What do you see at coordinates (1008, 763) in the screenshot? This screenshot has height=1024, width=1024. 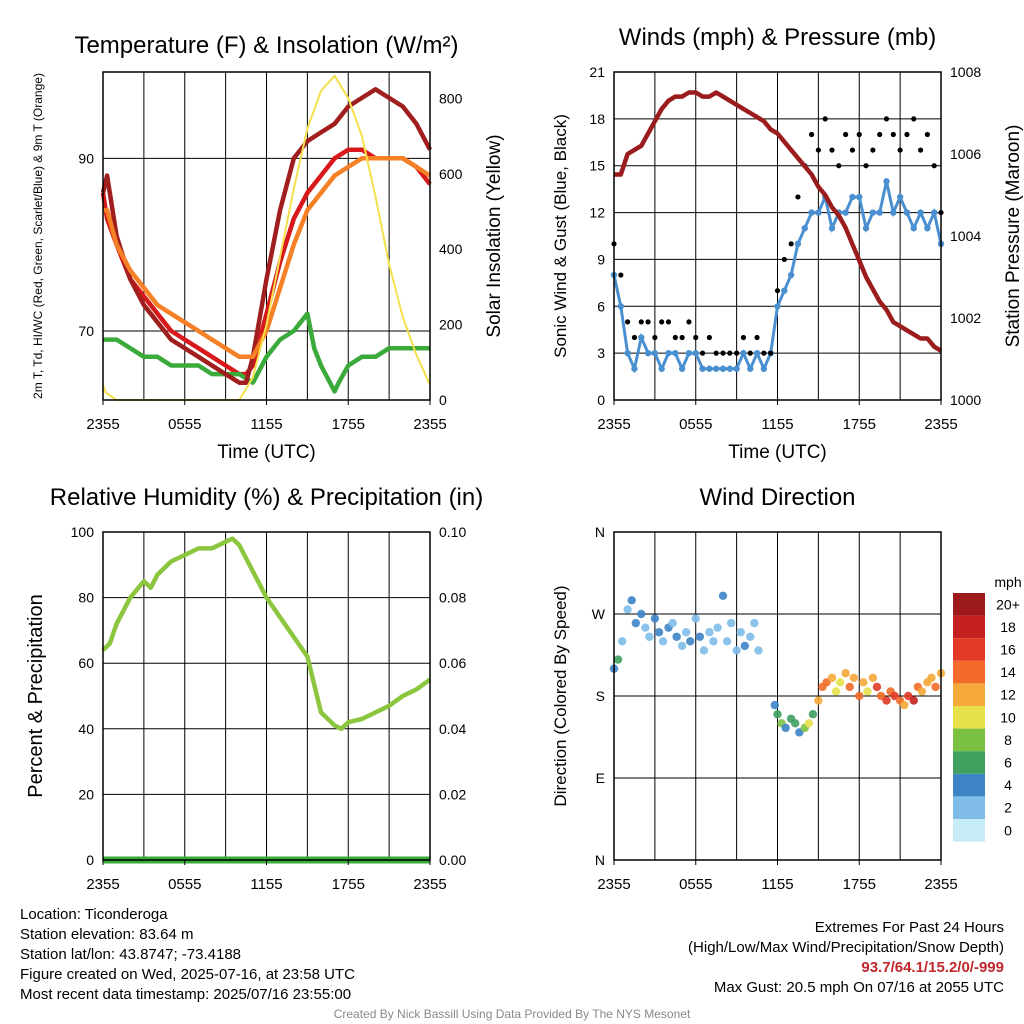 I see `legend-label: 6` at bounding box center [1008, 763].